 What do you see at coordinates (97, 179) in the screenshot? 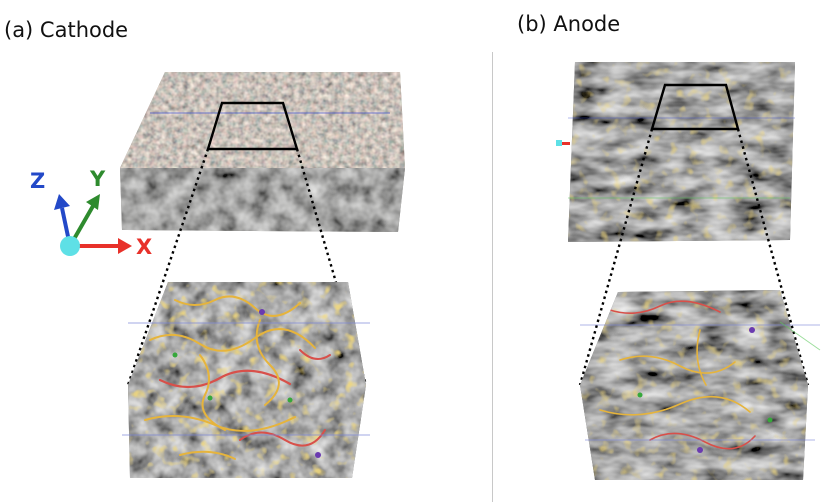
I see `y-axis-label: Y` at bounding box center [97, 179].